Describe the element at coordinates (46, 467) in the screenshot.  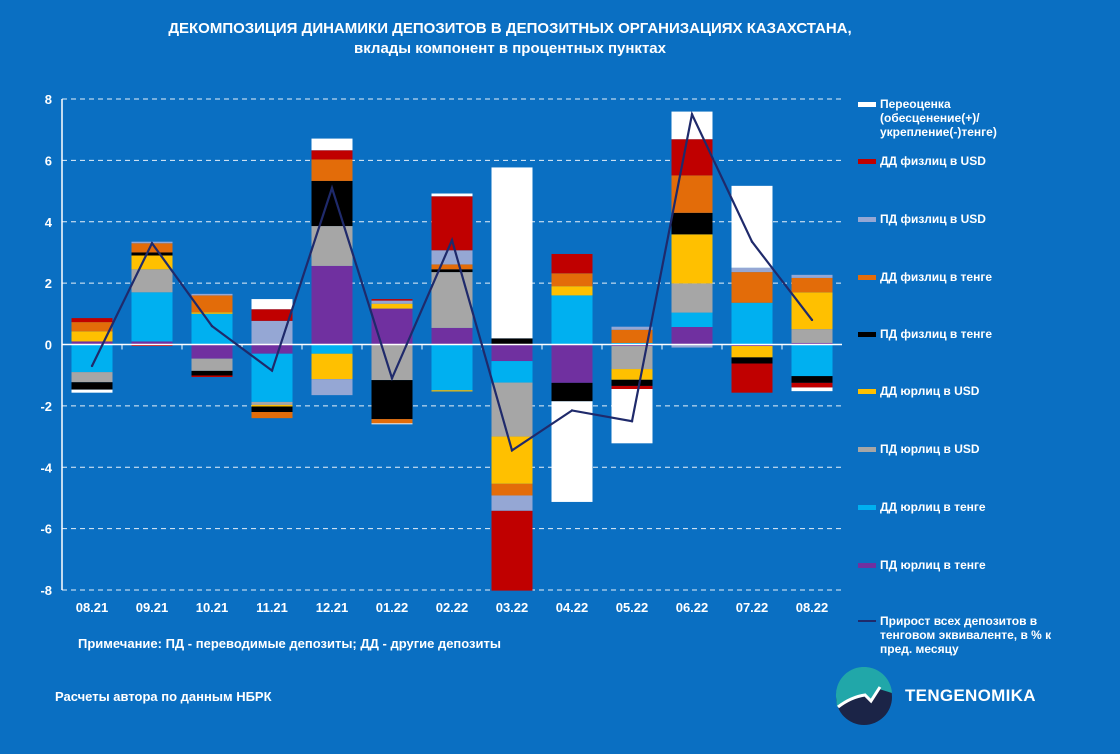
I see `y-tick-label: -4` at that location.